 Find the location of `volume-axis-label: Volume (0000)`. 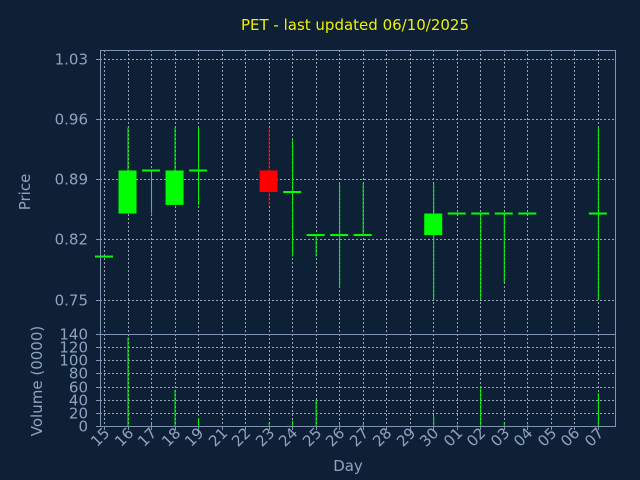

volume-axis-label: Volume (0000) is located at coordinates (37, 381).